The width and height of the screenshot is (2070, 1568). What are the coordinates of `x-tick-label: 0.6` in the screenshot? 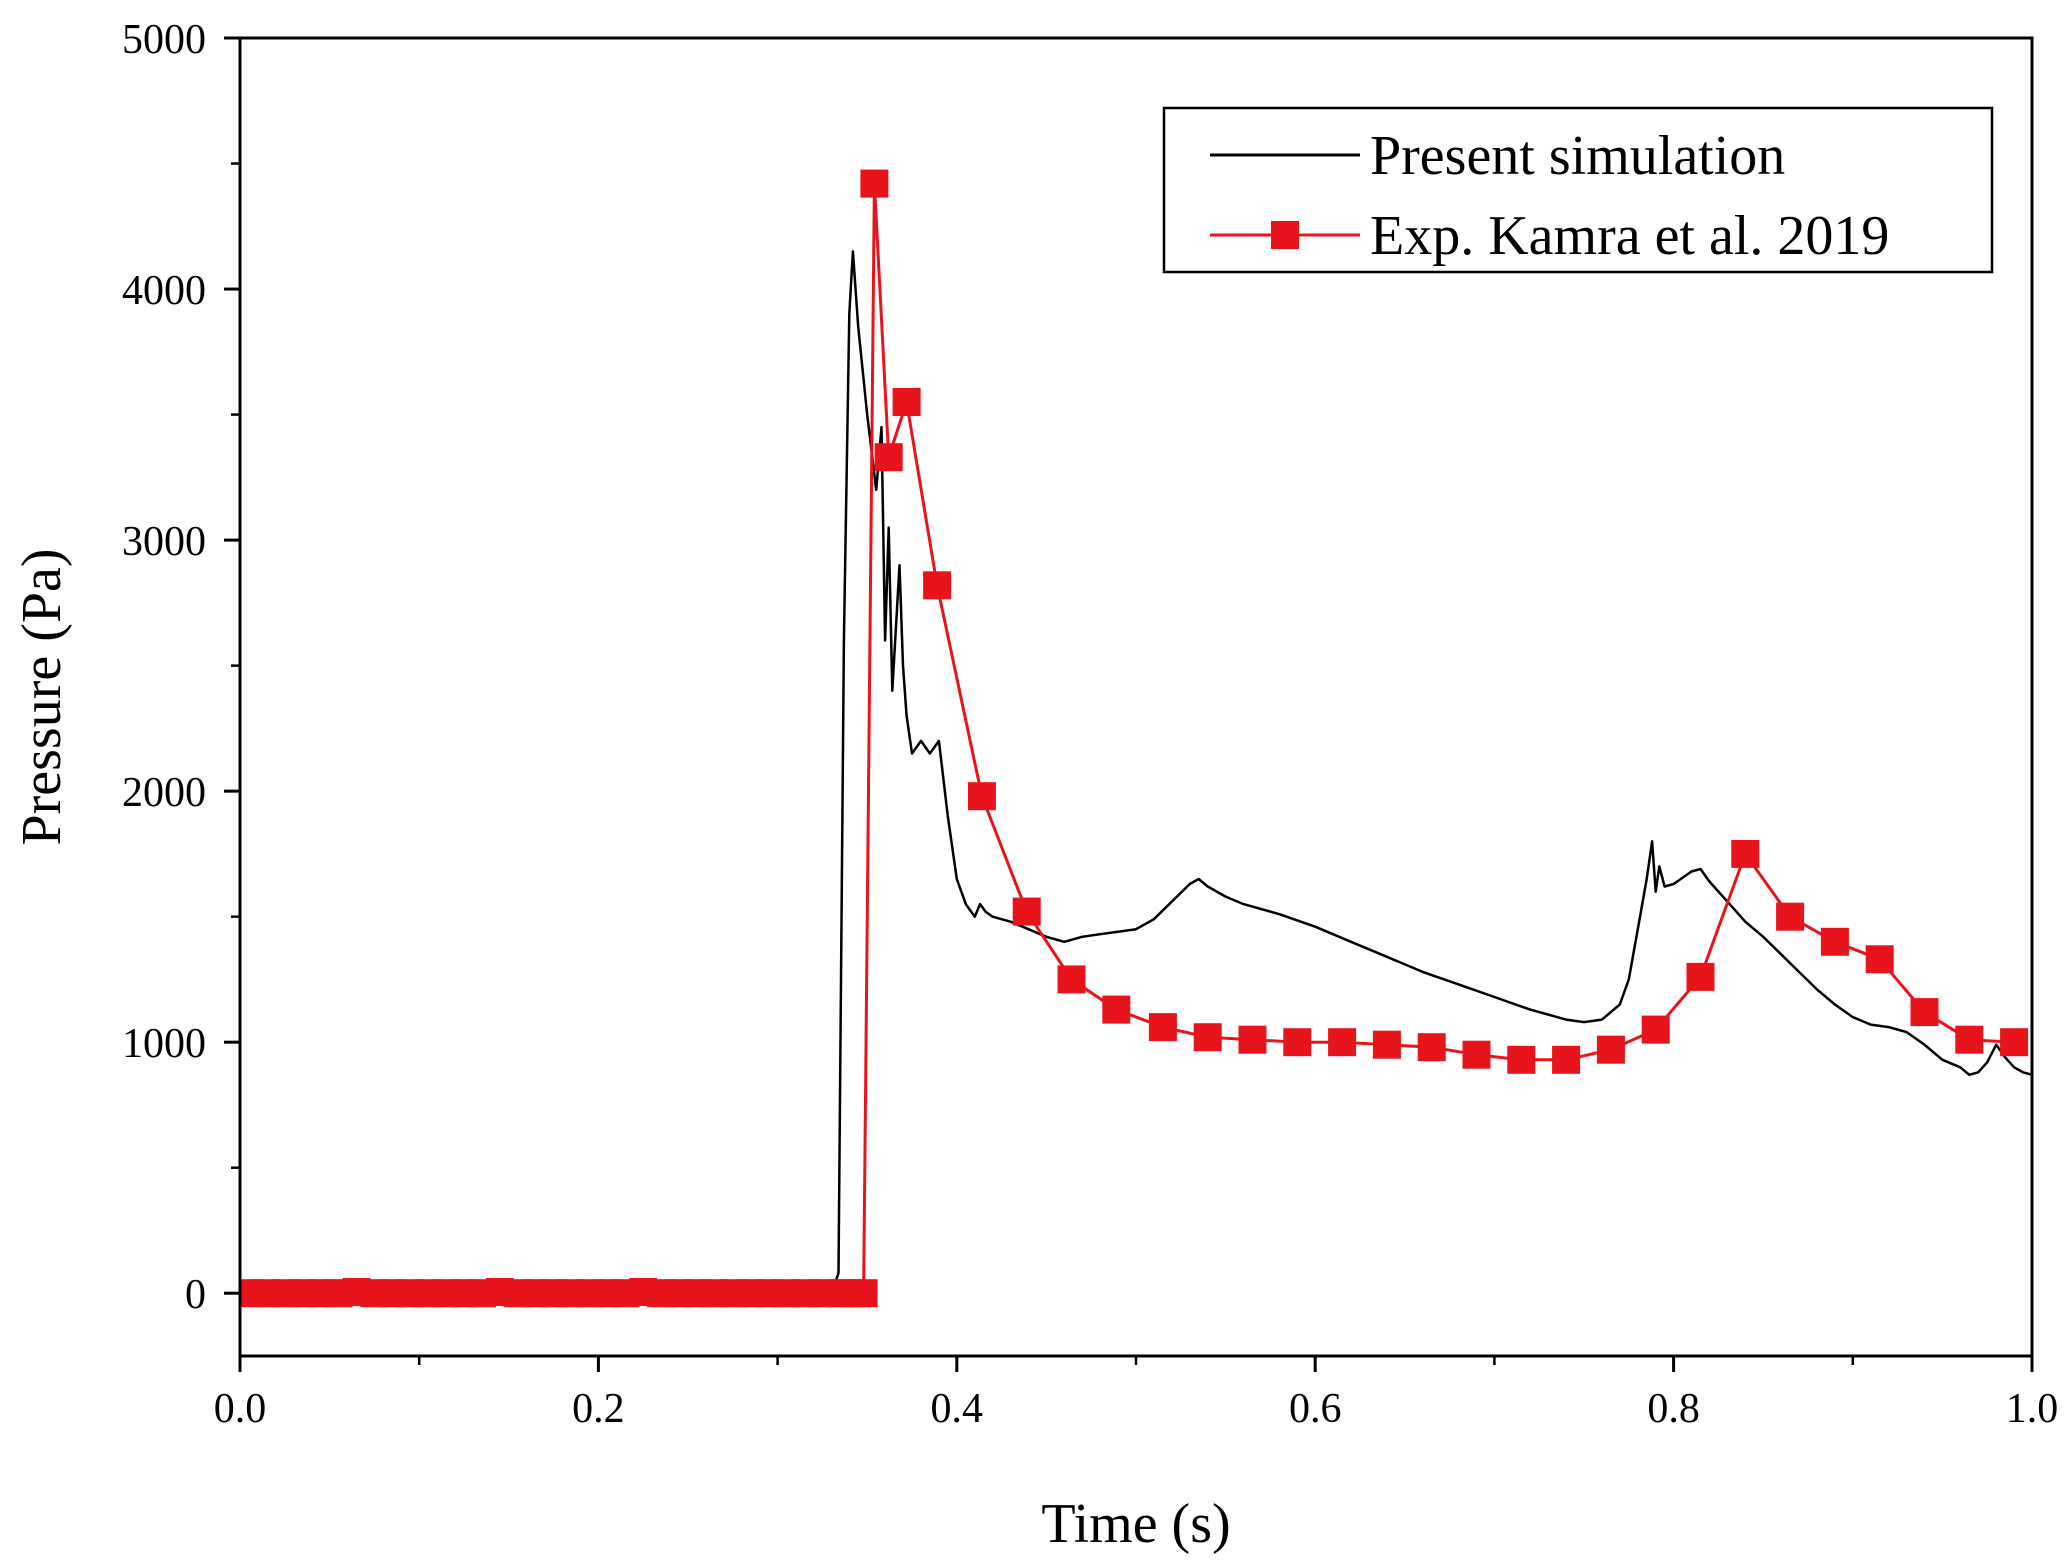 It's located at (1315, 1409).